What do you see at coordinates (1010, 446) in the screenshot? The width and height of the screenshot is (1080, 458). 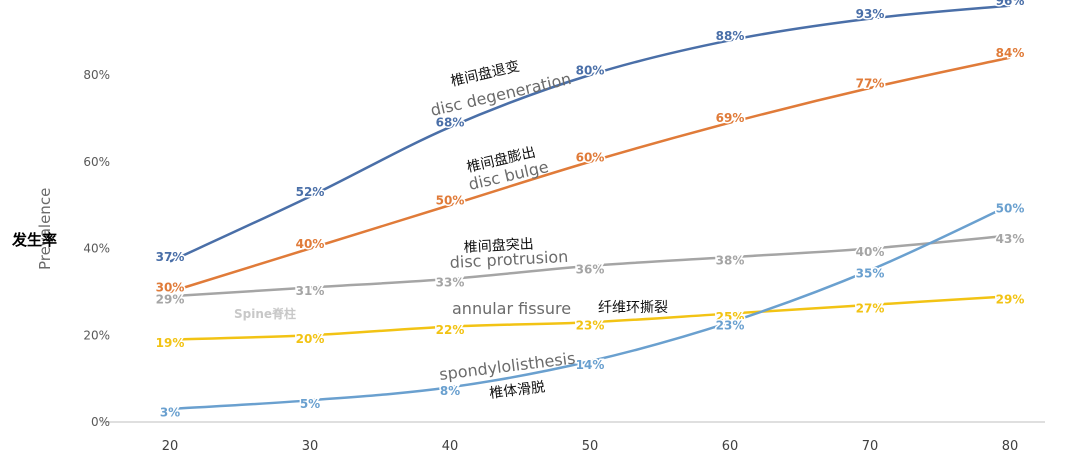 I see `x-tick-label: 80` at bounding box center [1010, 446].